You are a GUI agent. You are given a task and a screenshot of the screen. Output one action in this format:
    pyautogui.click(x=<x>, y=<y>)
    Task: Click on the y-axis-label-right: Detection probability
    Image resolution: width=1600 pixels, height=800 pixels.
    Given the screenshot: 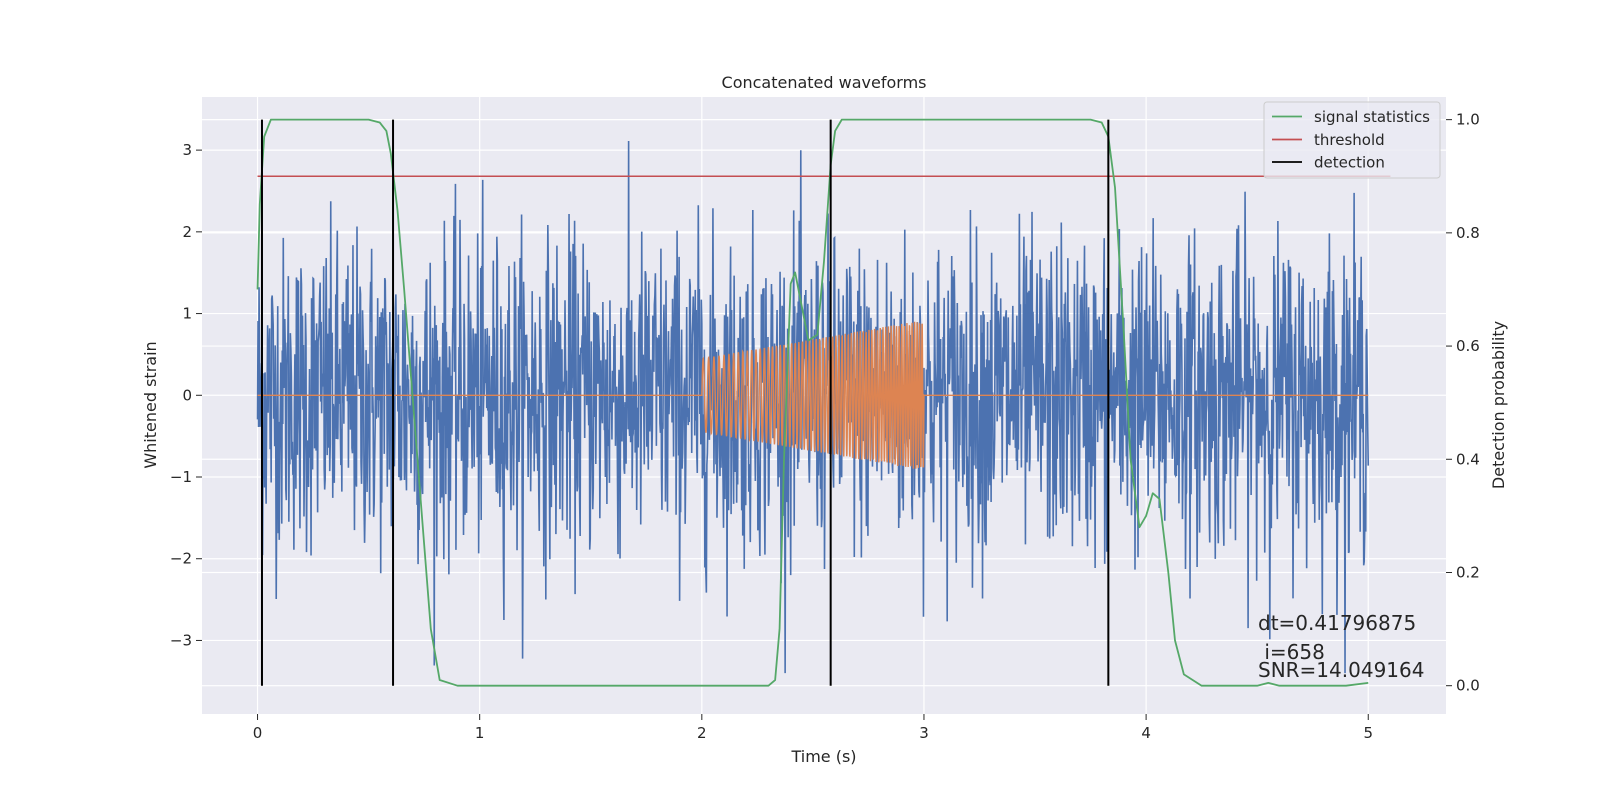 What is the action you would take?
    pyautogui.click(x=1498, y=405)
    